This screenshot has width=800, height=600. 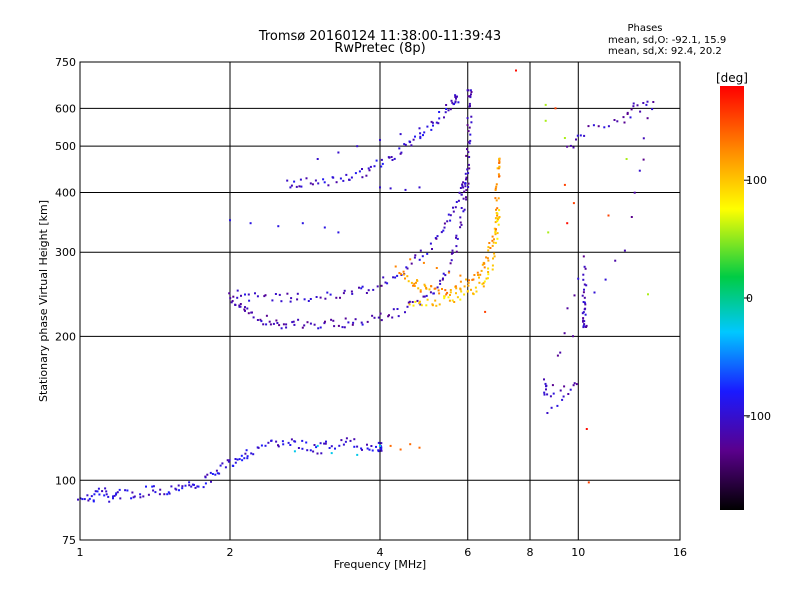 I want to click on colorbar-tick-label: 100, so click(x=756, y=180).